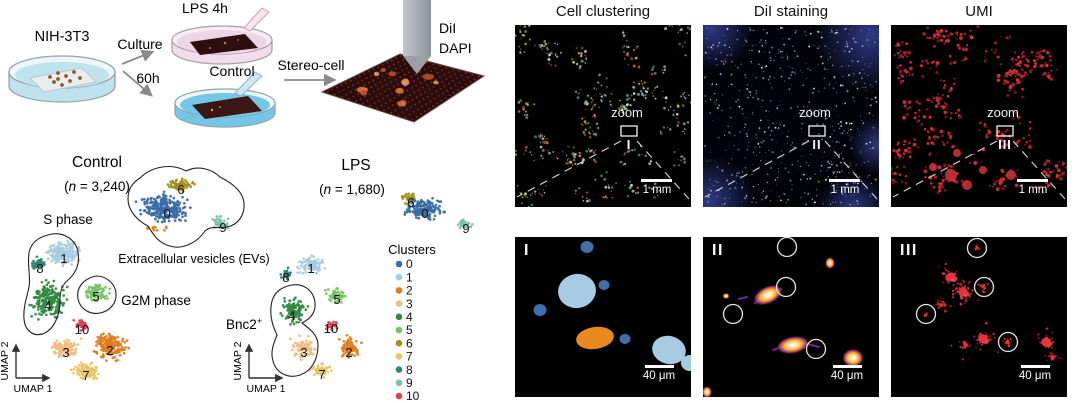 Image resolution: width=1080 pixels, height=403 pixels. What do you see at coordinates (131, 282) in the screenshot?
I see `control-cluster-number-labels: 60 9 1 8 4 5 10 3 2 7` at bounding box center [131, 282].